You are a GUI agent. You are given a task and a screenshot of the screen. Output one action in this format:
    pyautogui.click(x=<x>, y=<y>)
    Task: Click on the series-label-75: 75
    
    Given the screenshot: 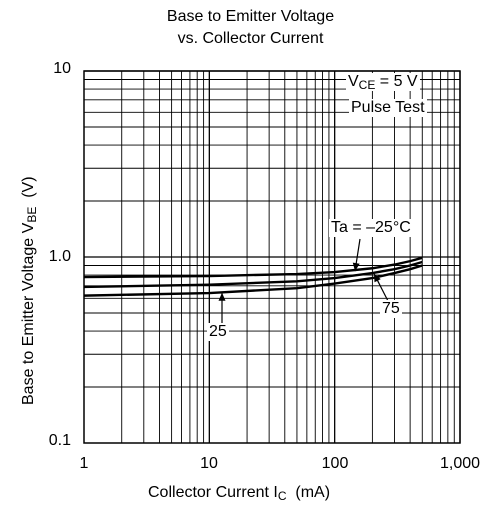 What is the action you would take?
    pyautogui.click(x=391, y=309)
    